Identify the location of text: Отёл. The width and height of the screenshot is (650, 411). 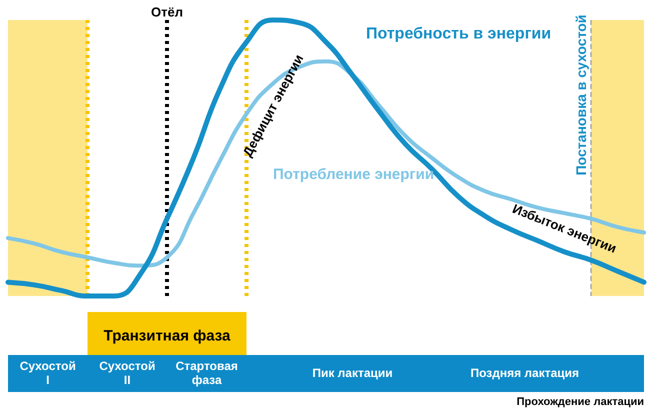
(167, 12).